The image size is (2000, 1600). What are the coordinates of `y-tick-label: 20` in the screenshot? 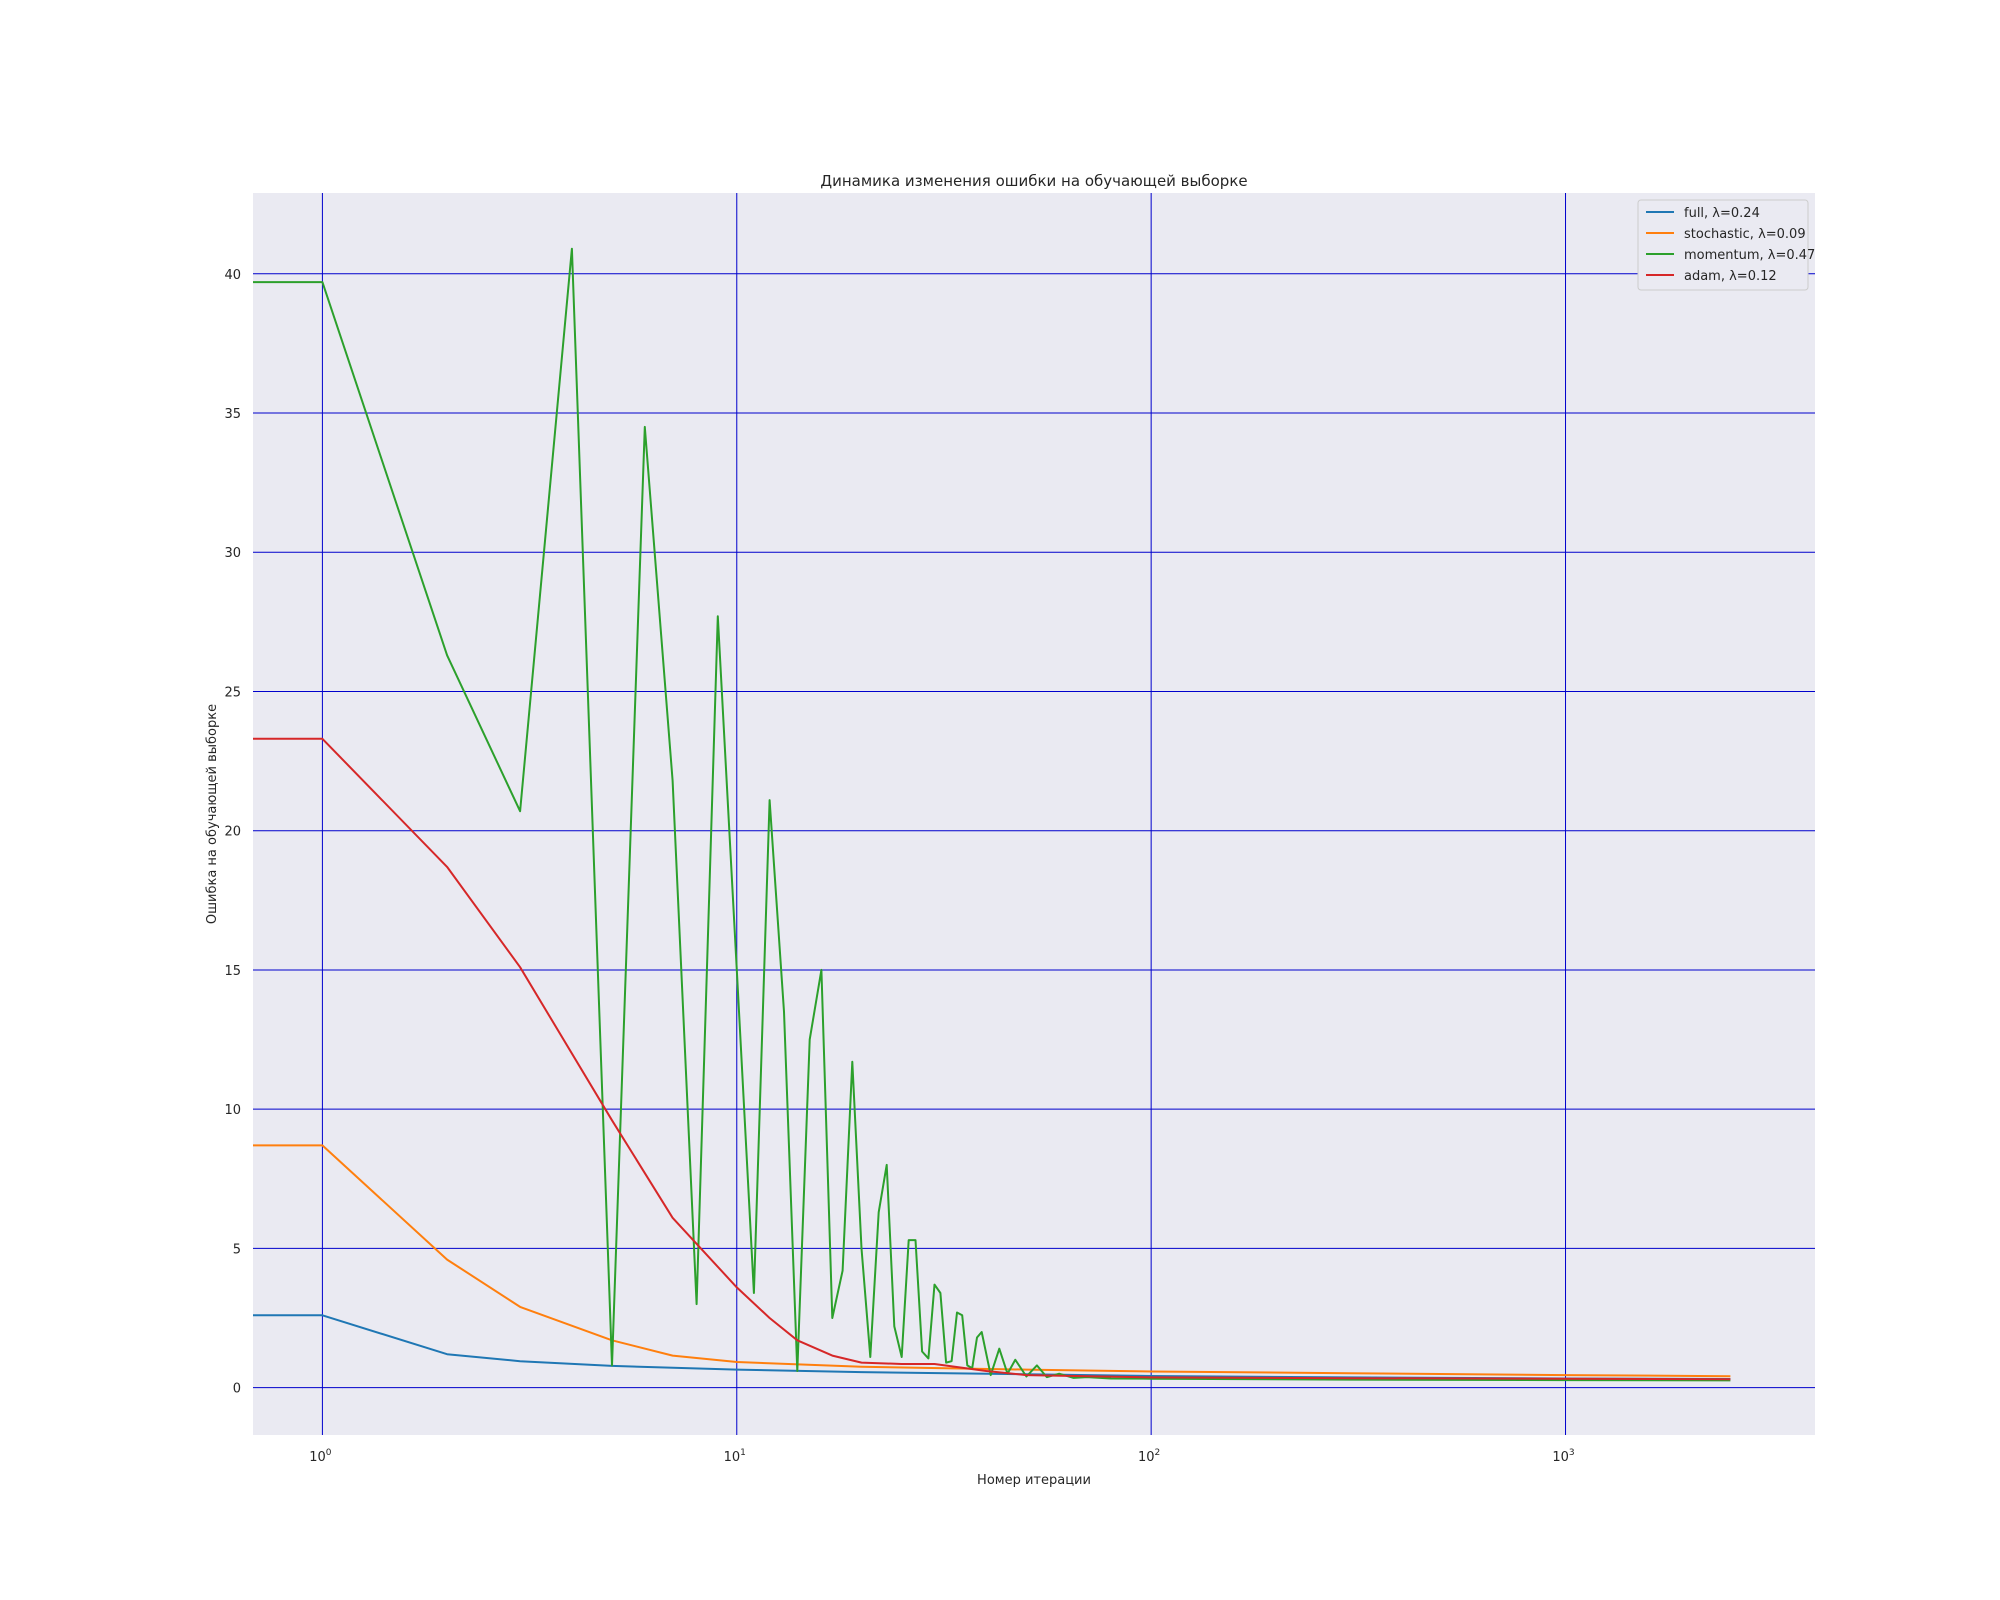 It's located at (232, 832).